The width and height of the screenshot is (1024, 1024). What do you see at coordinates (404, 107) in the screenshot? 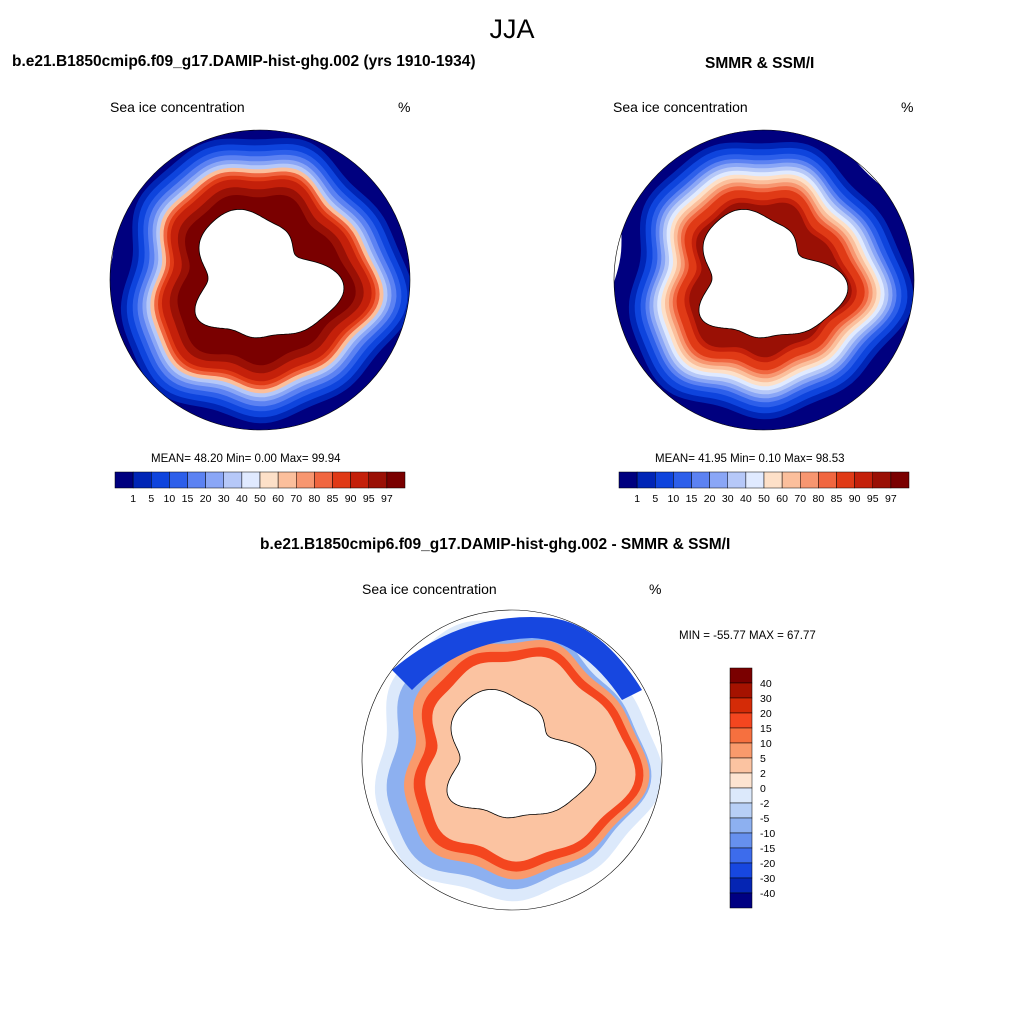
I see `panel-1-units-label: %` at bounding box center [404, 107].